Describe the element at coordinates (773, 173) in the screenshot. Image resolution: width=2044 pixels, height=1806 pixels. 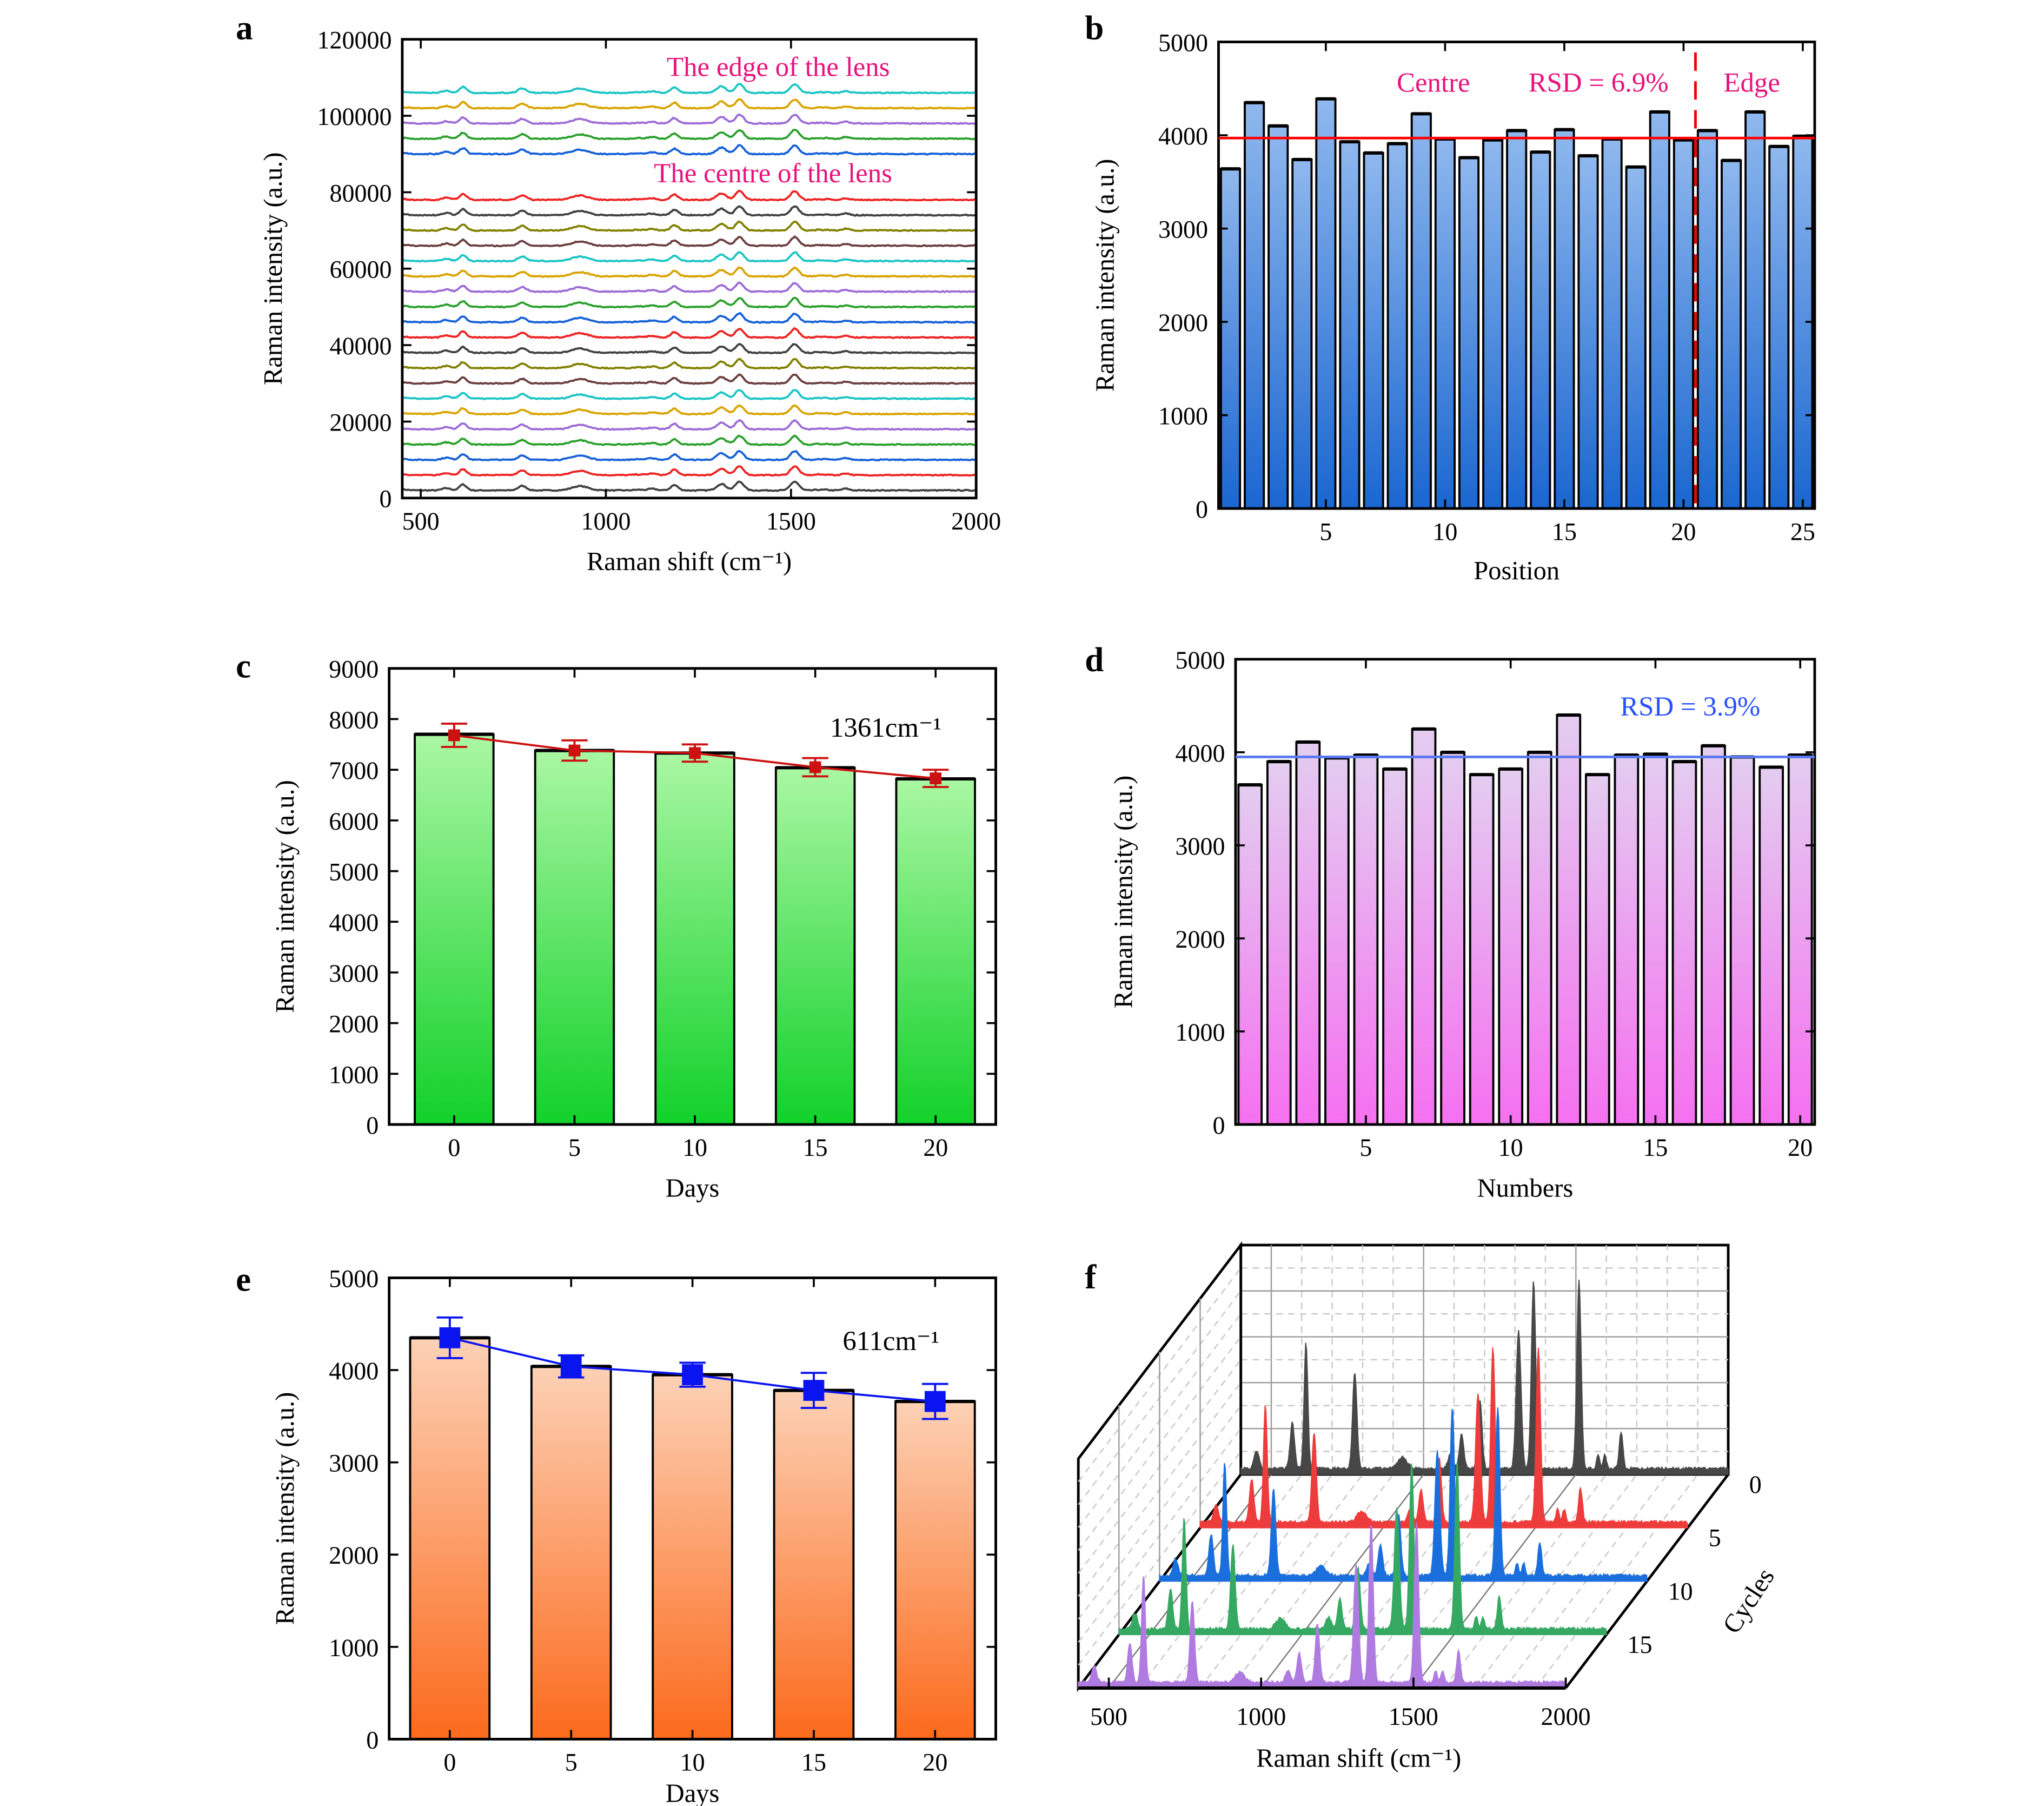
I see `annotation-centre: The centre of the lens` at that location.